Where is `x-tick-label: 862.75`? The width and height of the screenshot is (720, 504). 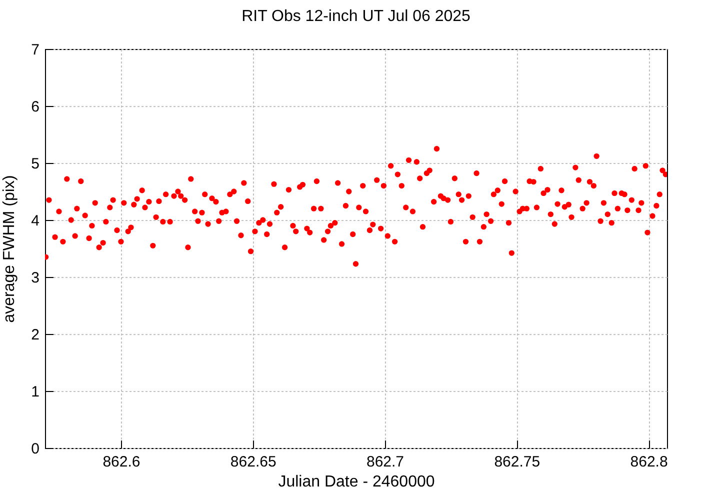
x-tick-label: 862.75 is located at coordinates (517, 462).